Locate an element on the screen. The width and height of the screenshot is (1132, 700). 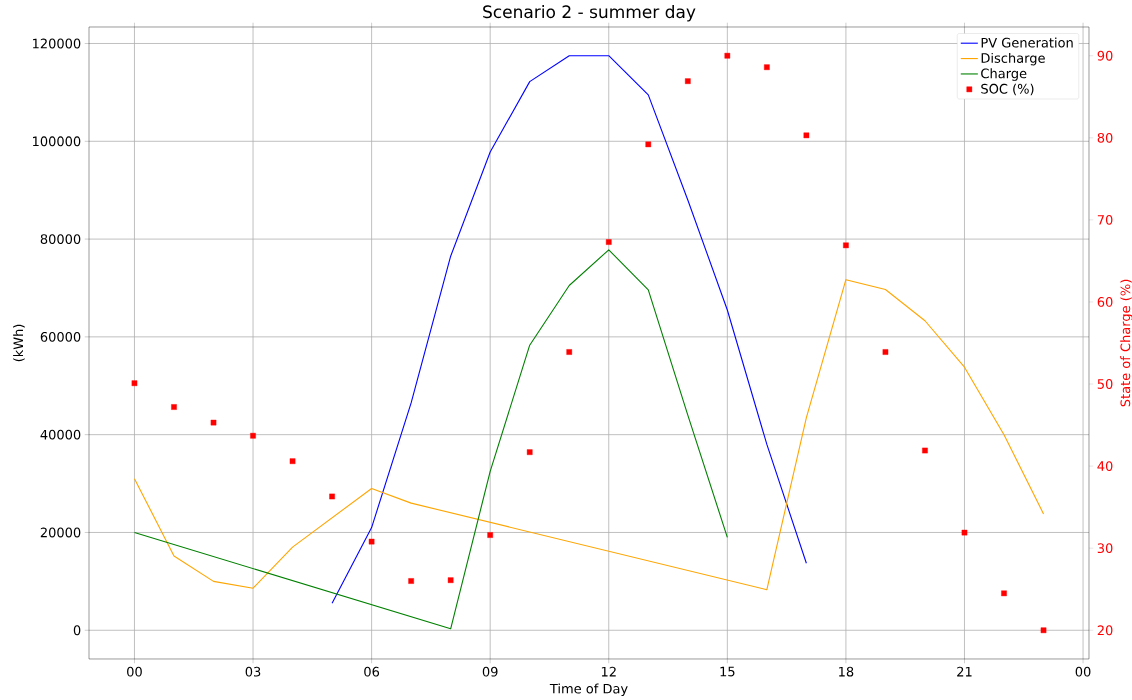
x-tick-label: 03 is located at coordinates (253, 671).